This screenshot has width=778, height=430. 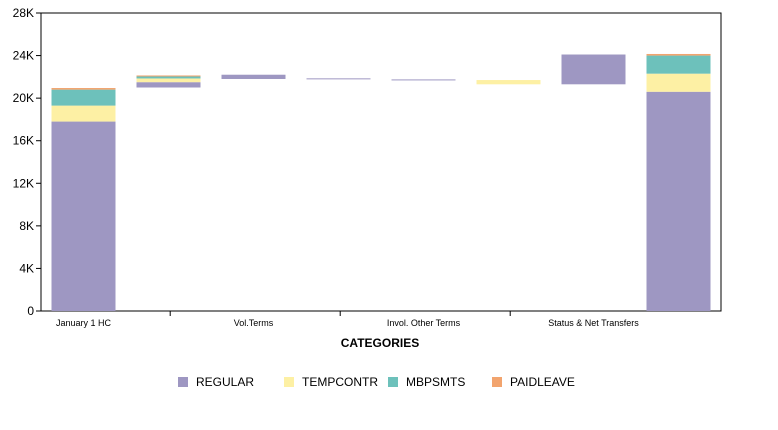 What do you see at coordinates (168, 80) in the screenshot?
I see `bar-2-tempcontr` at bounding box center [168, 80].